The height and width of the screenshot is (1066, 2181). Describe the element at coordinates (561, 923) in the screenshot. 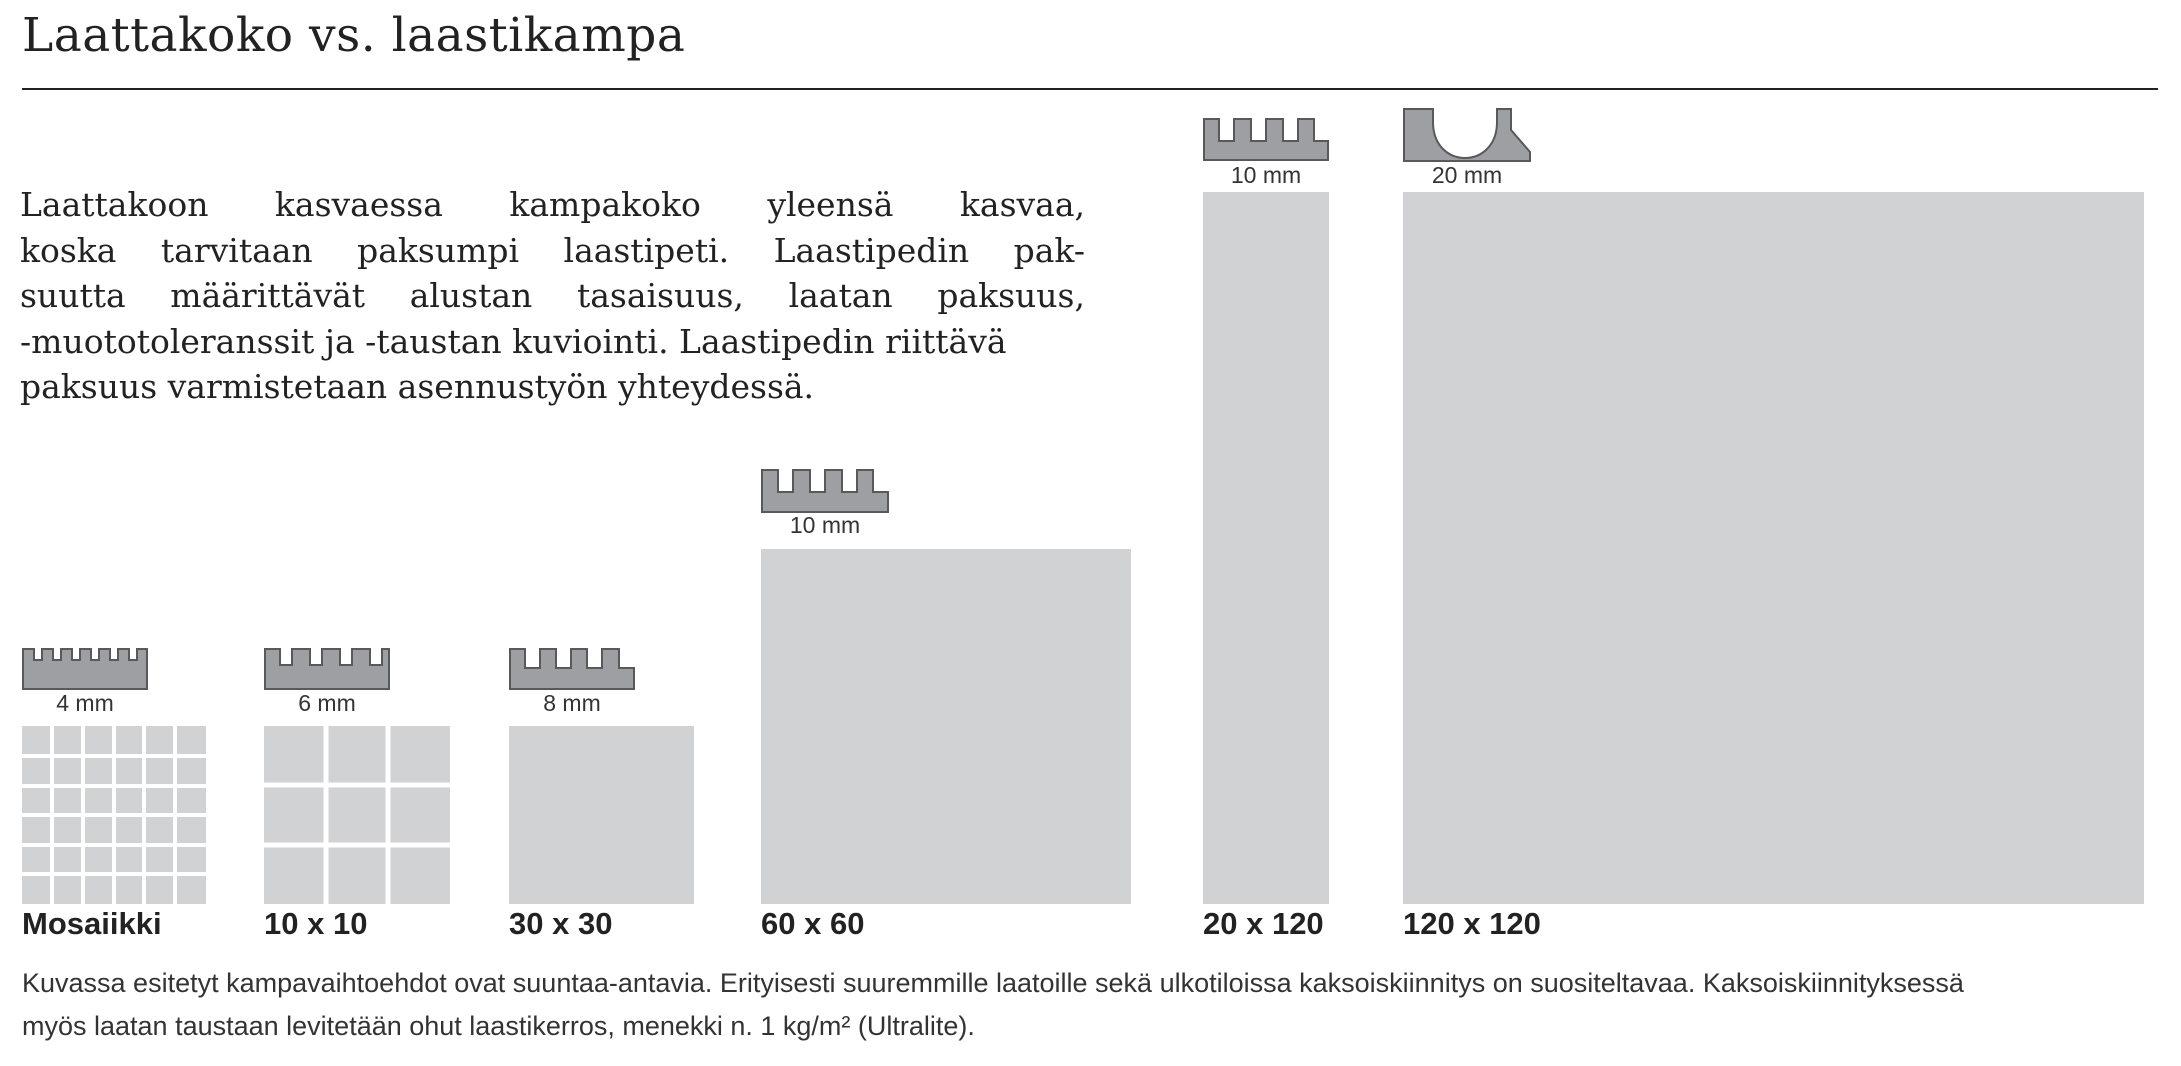

I see `tile-size-label: 30 x 30` at that location.